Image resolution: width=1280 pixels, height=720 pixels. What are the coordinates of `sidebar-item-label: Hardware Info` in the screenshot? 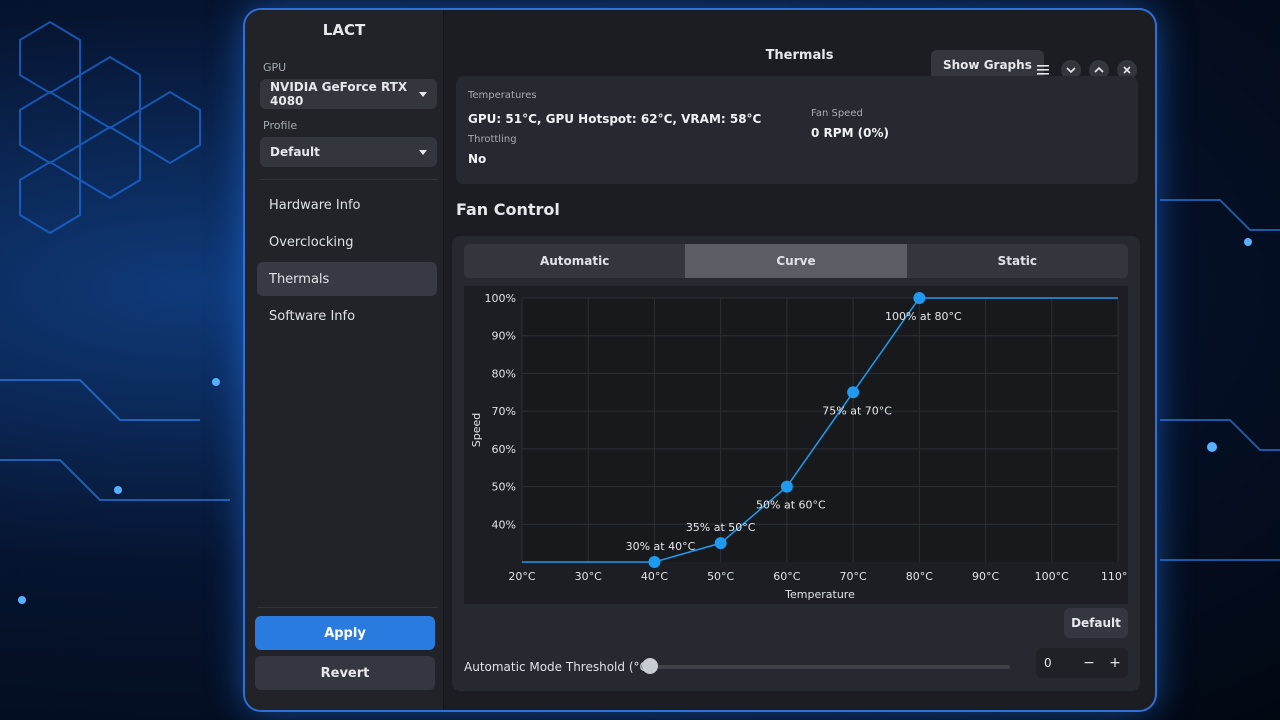 It's located at (315, 205).